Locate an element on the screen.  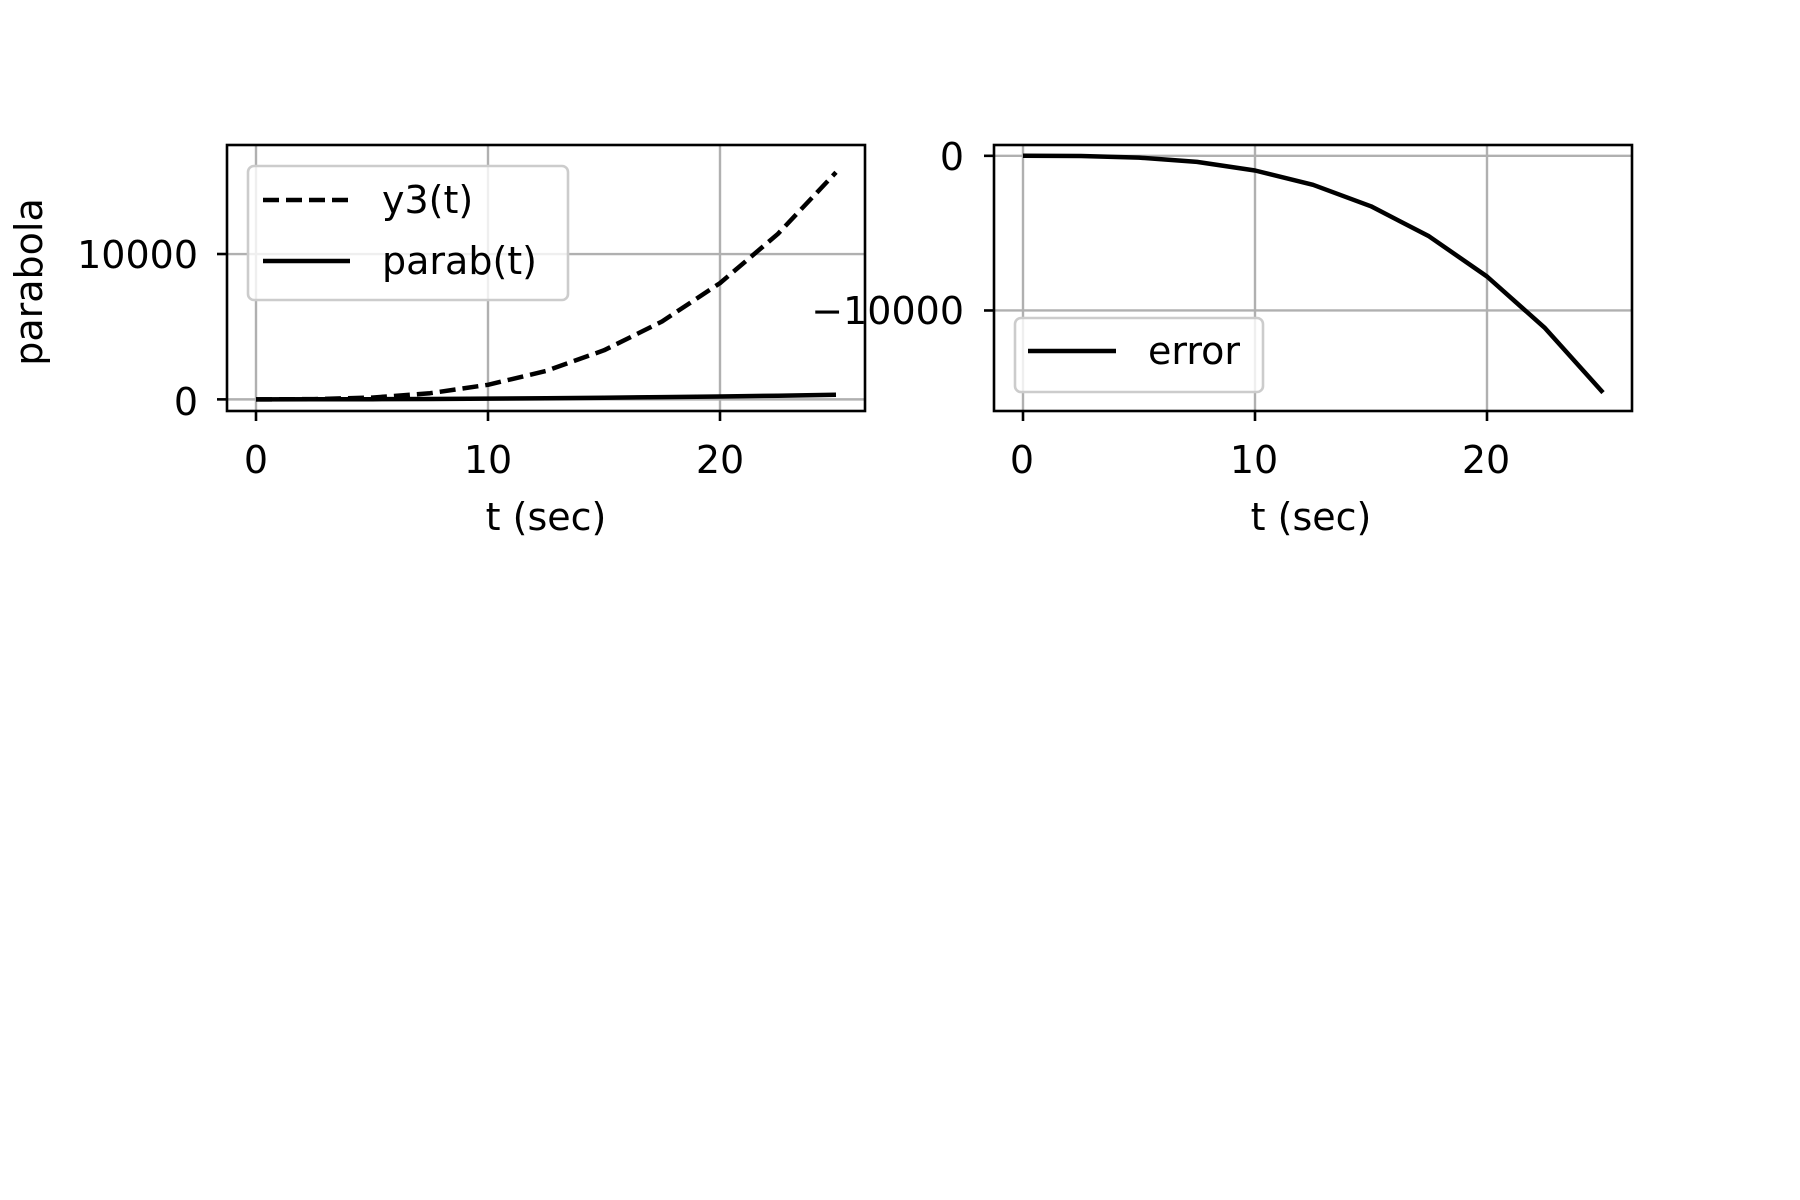
left-x-tick-label-20: 20 is located at coordinates (720, 460).